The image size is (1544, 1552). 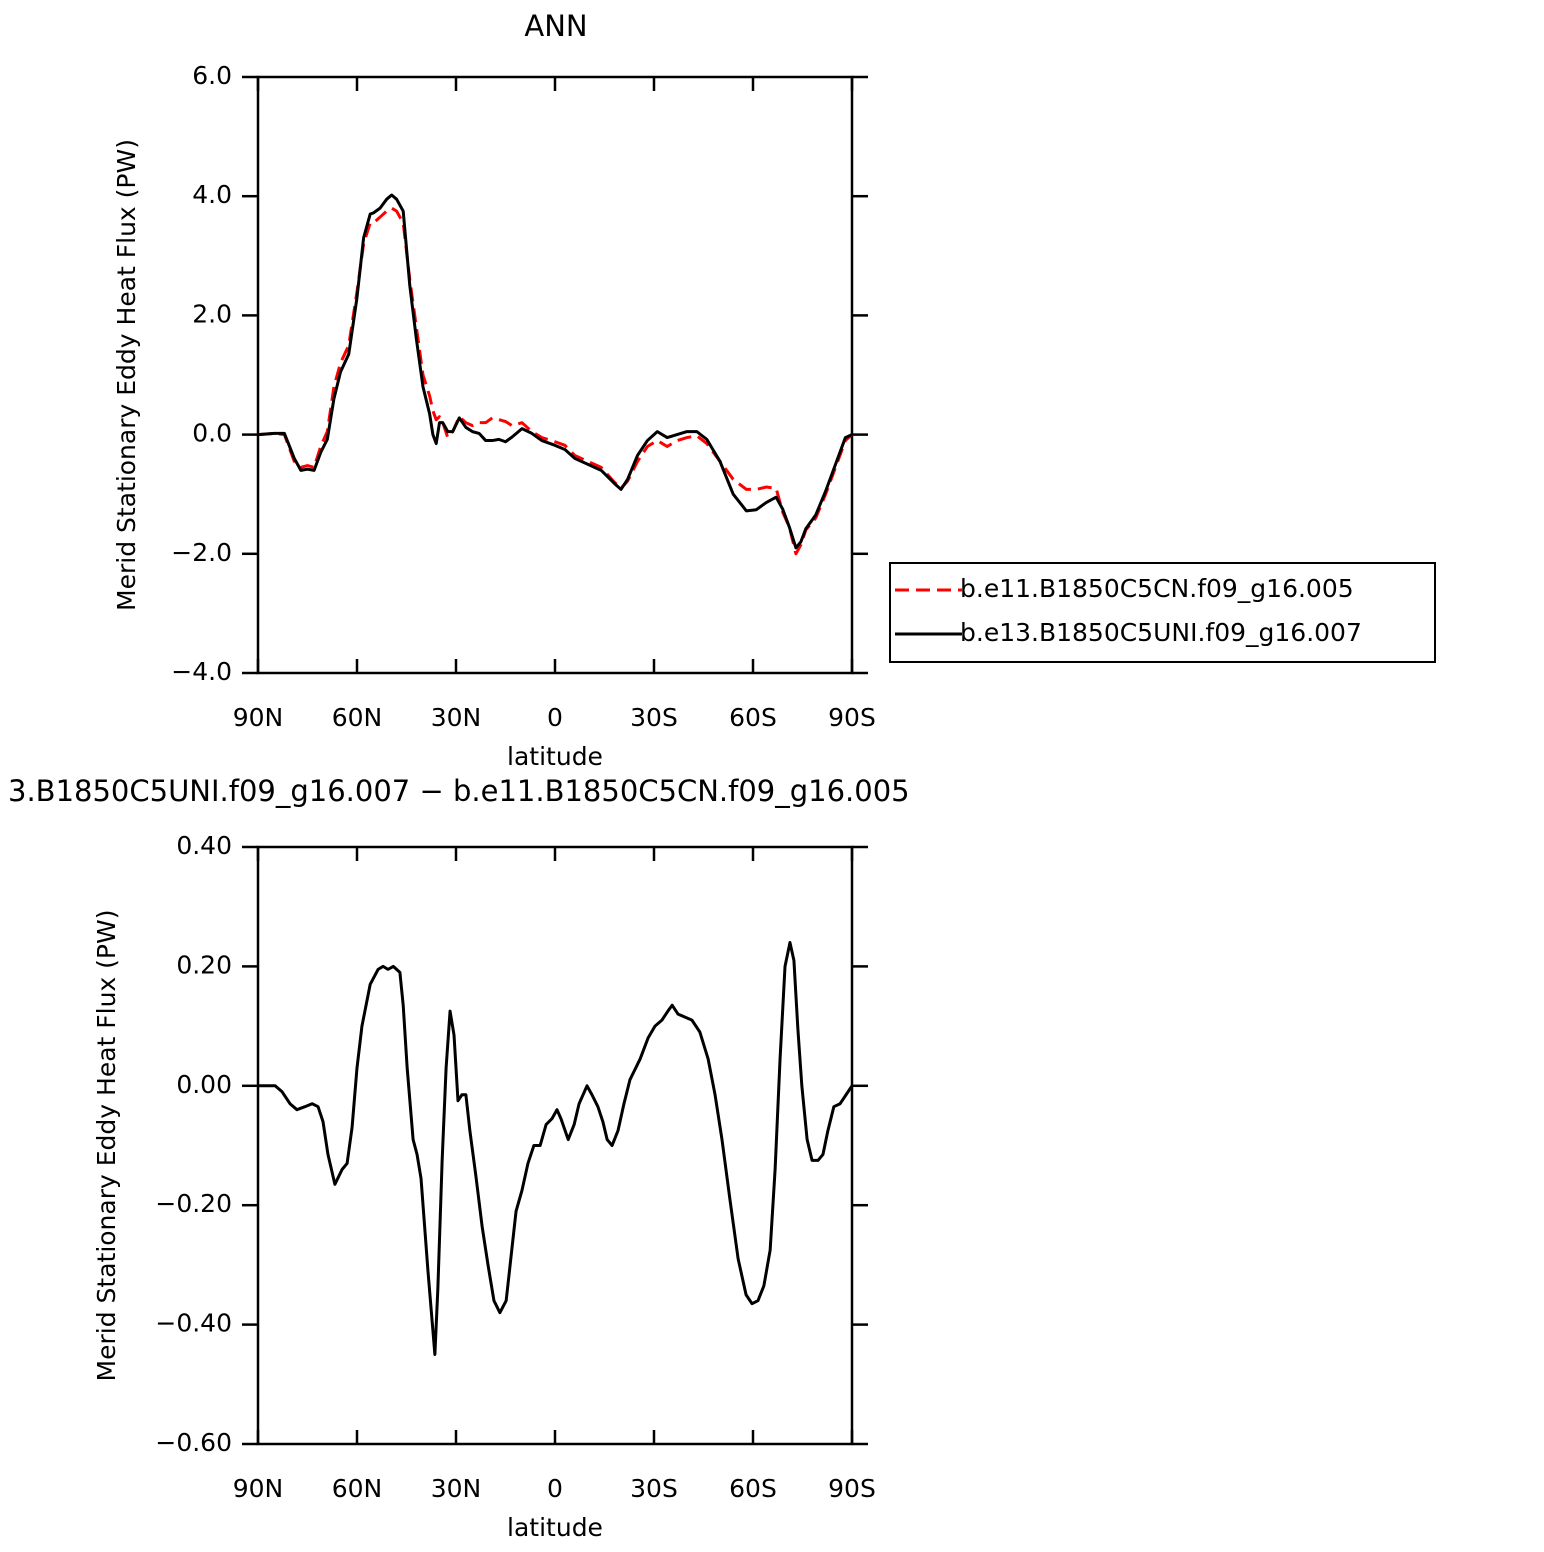 I want to click on y-tick-label: 0.20, so click(x=204, y=964).